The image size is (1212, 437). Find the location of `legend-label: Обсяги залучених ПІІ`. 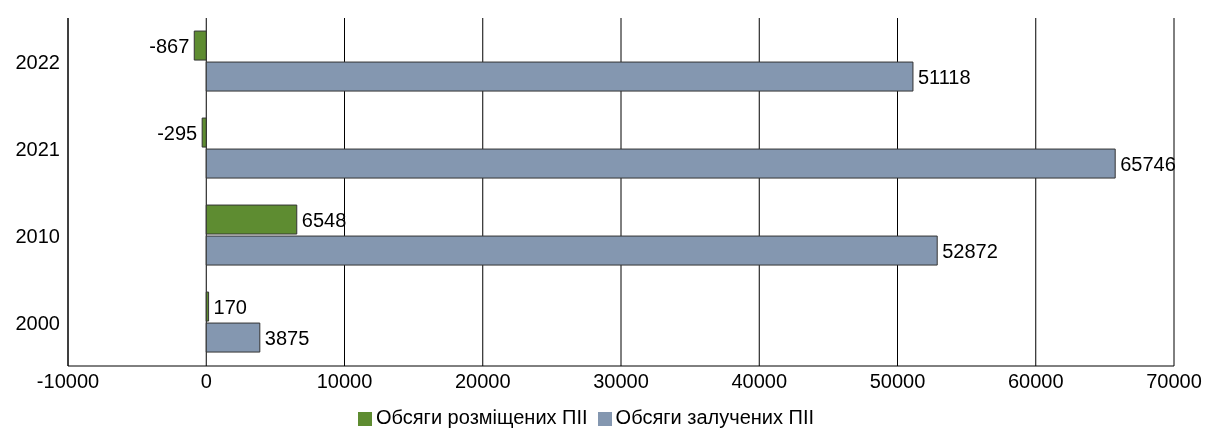

legend-label: Обсяги залучених ПІІ is located at coordinates (715, 417).